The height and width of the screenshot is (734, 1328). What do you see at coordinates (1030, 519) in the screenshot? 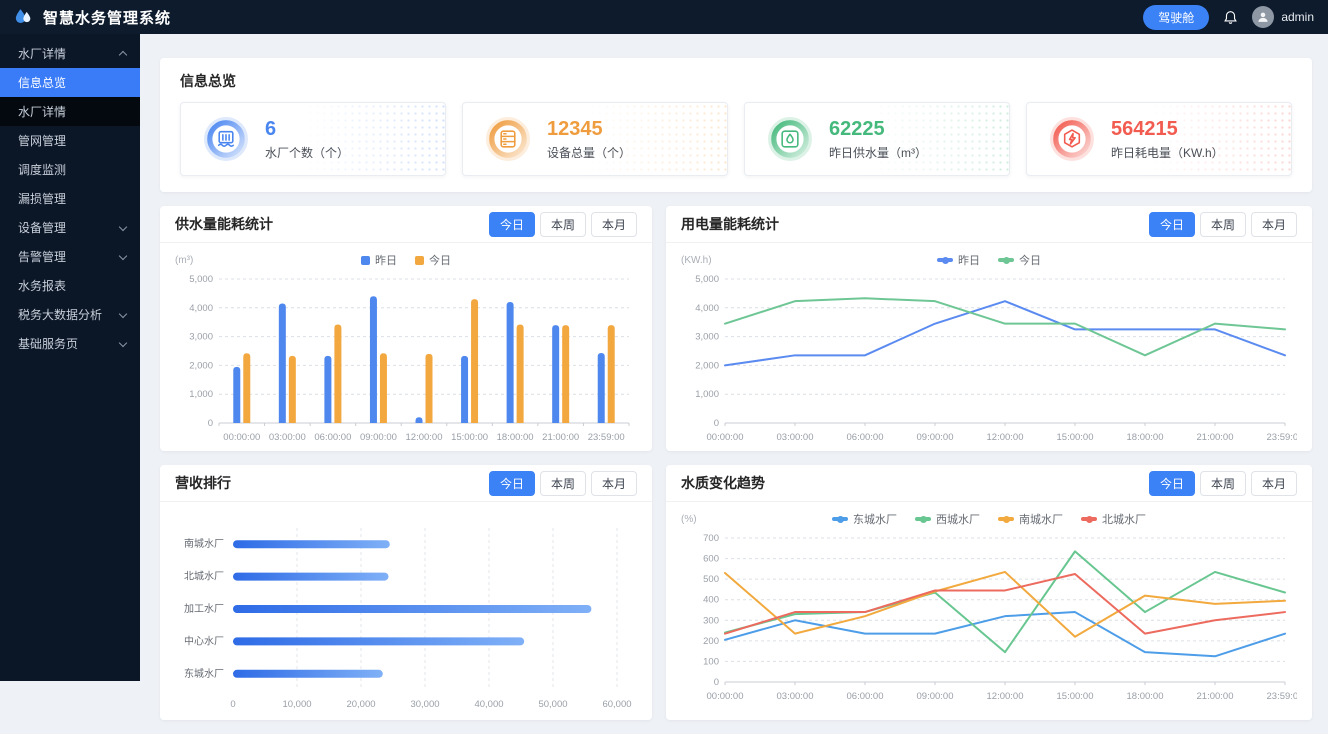
I see `legend-item: 南城水厂` at bounding box center [1030, 519].